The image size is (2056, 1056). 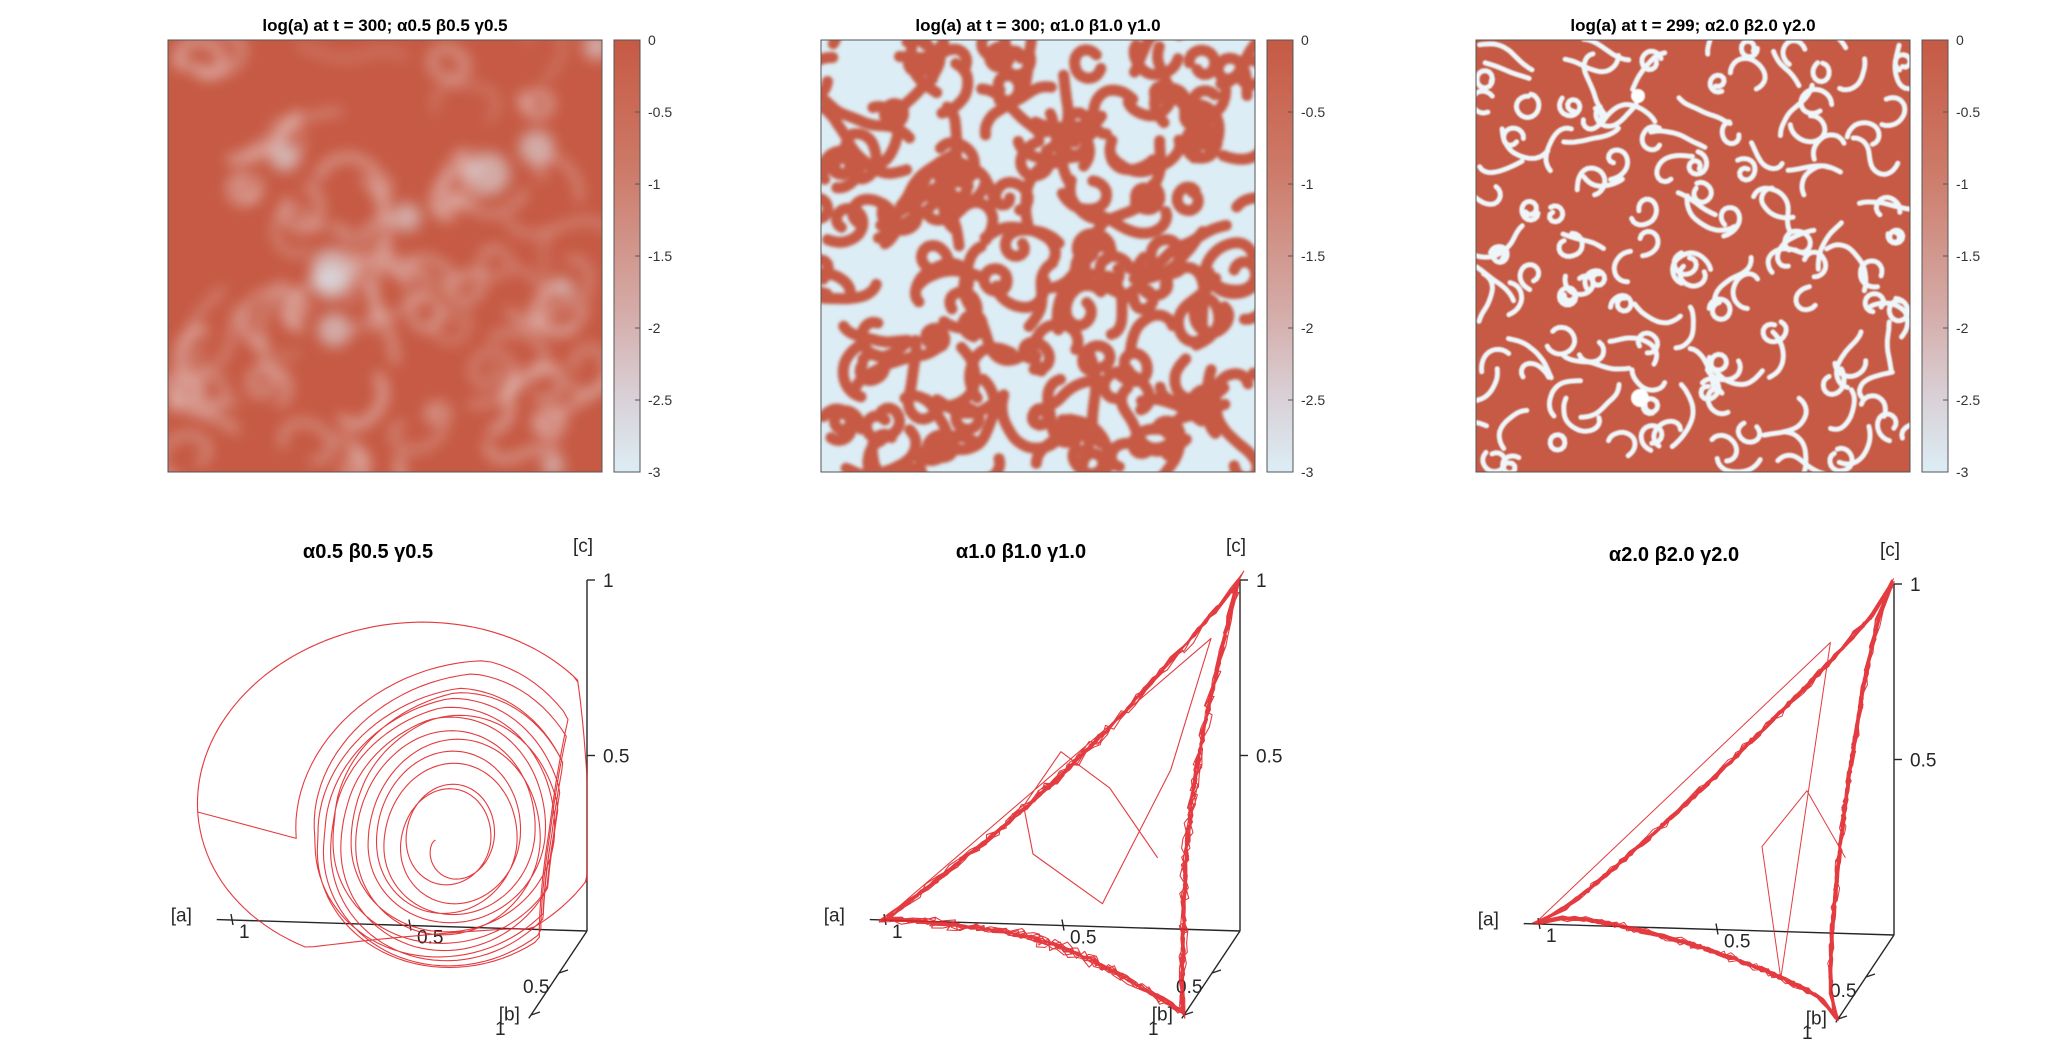 I want to click on phase-2-trajectory, so click(x=1061, y=794).